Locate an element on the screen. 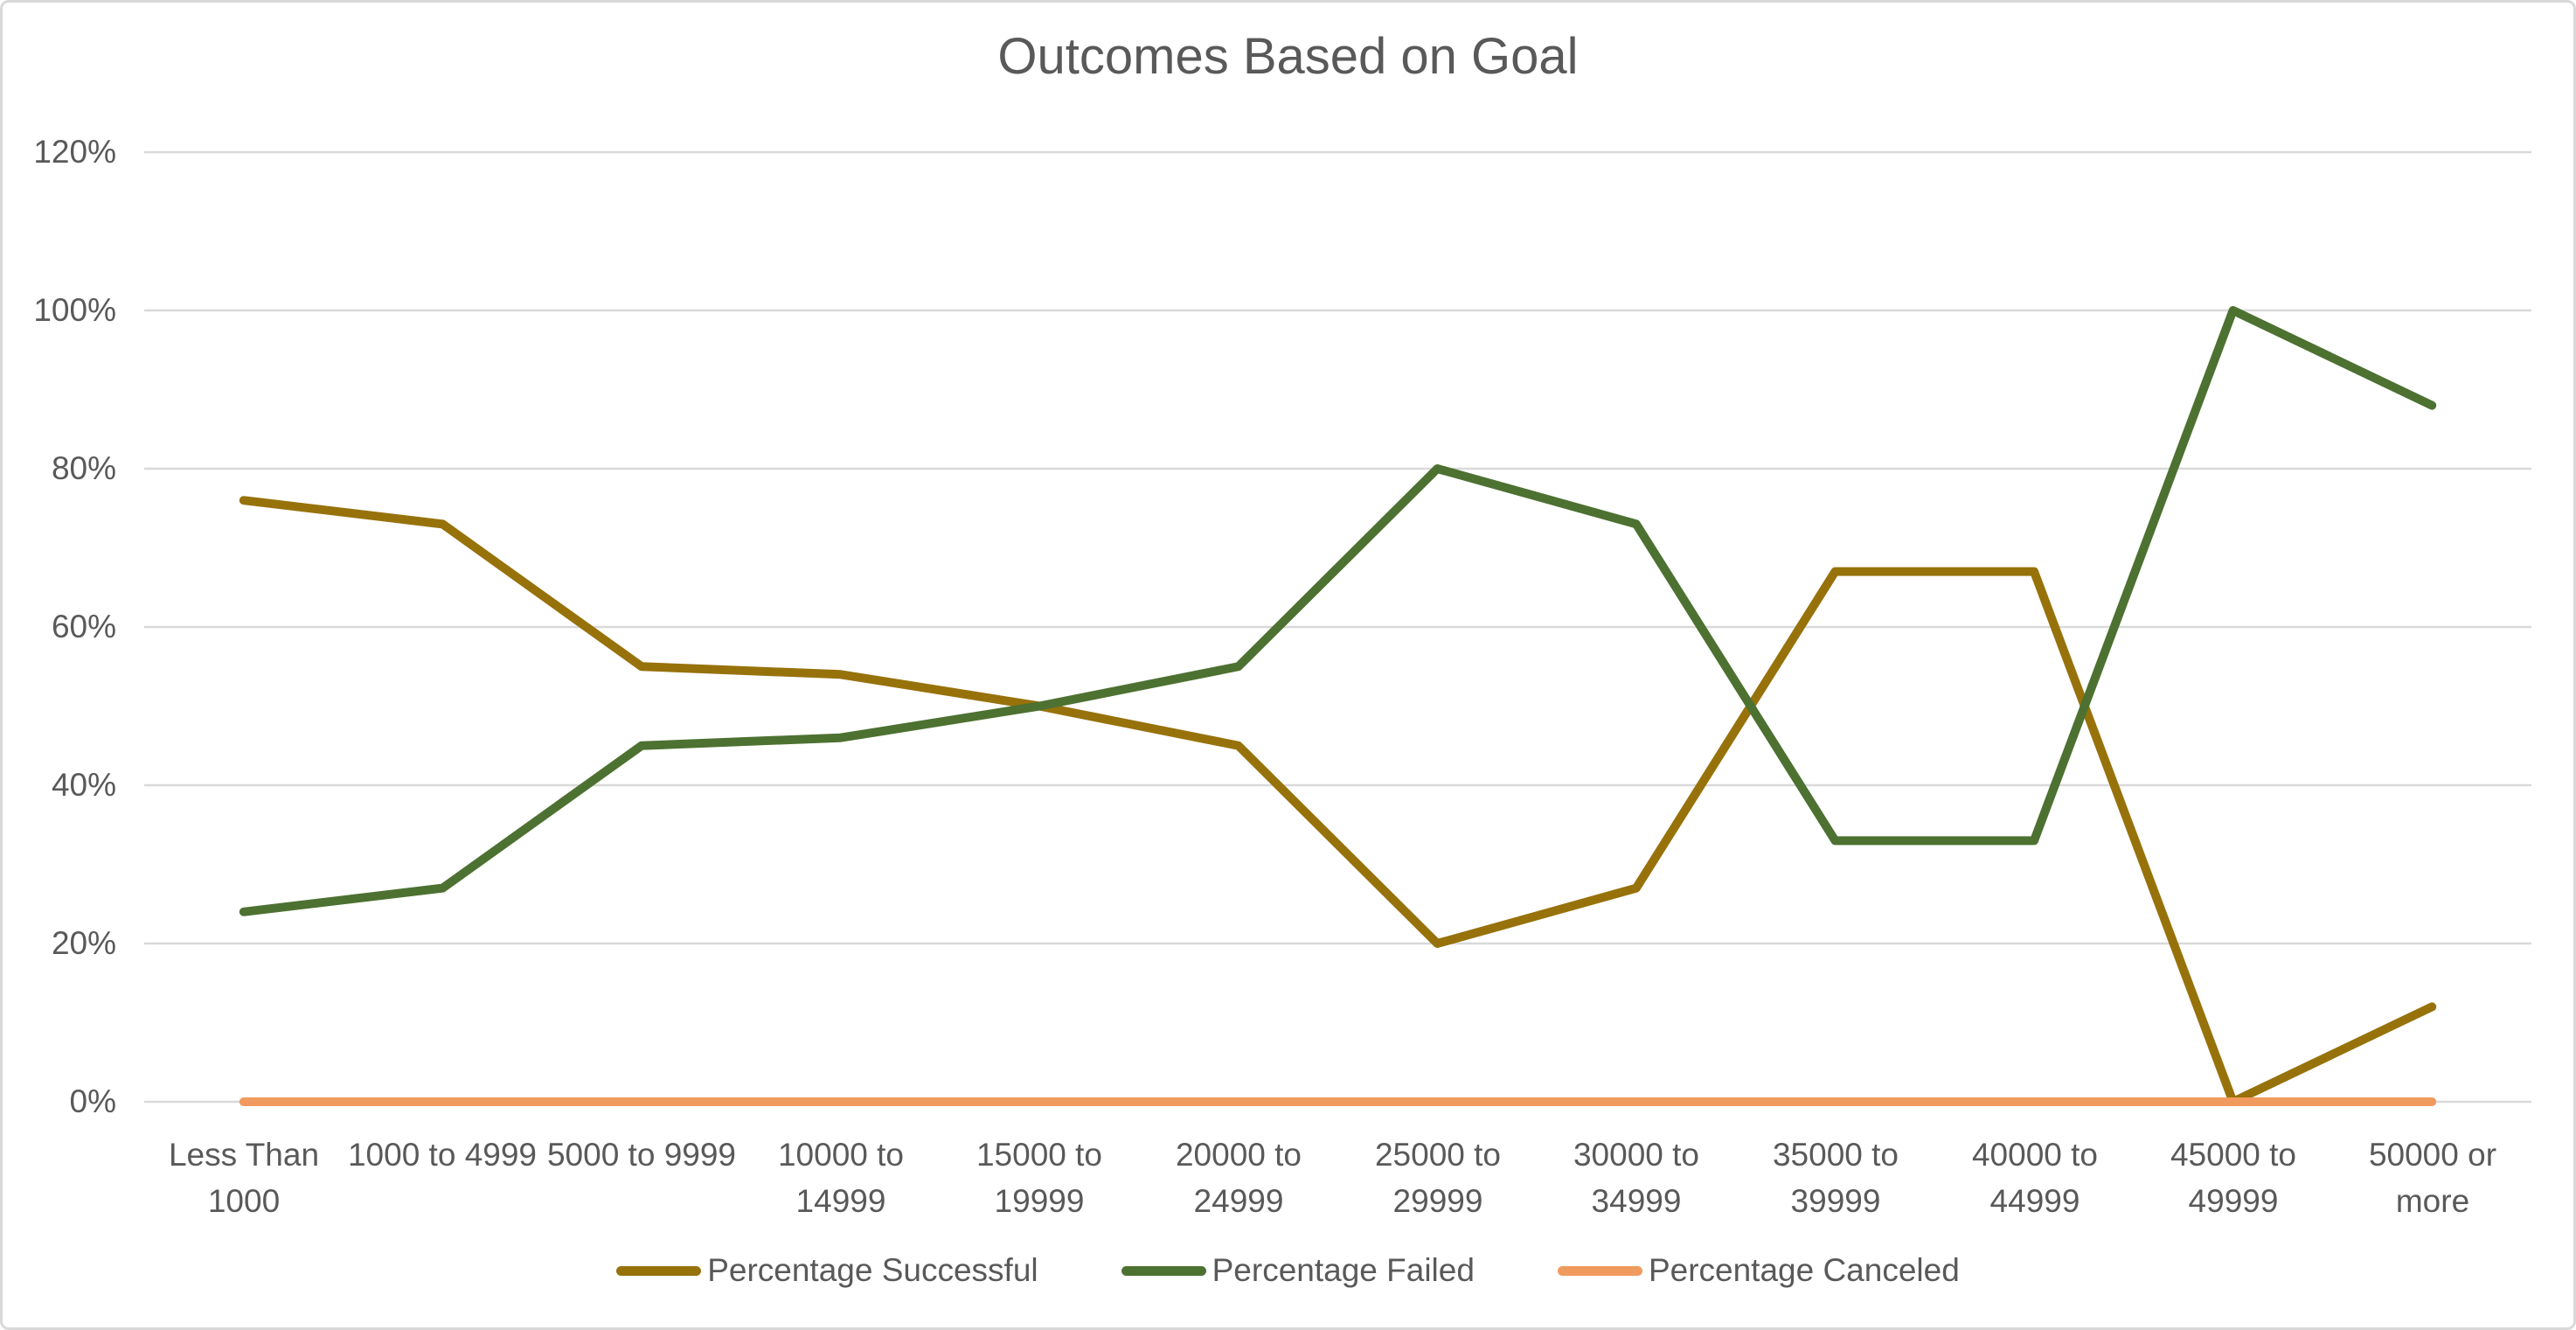 Image resolution: width=2576 pixels, height=1330 pixels. y-axis-tick-label: 120% is located at coordinates (74, 152).